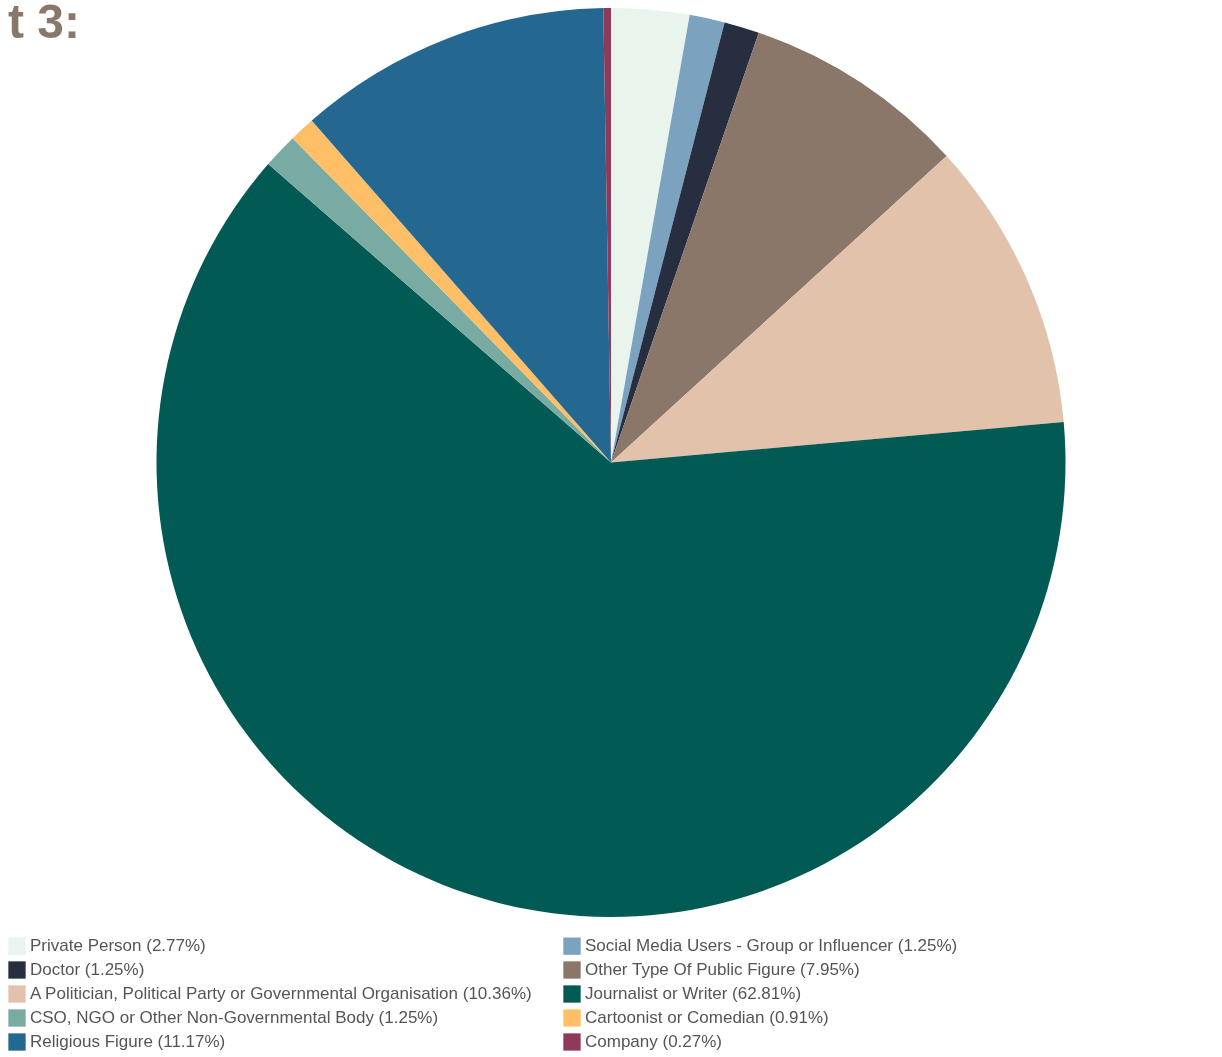 The width and height of the screenshot is (1222, 1057). What do you see at coordinates (87, 969) in the screenshot?
I see `legend-label: Doctor (1.25%)` at bounding box center [87, 969].